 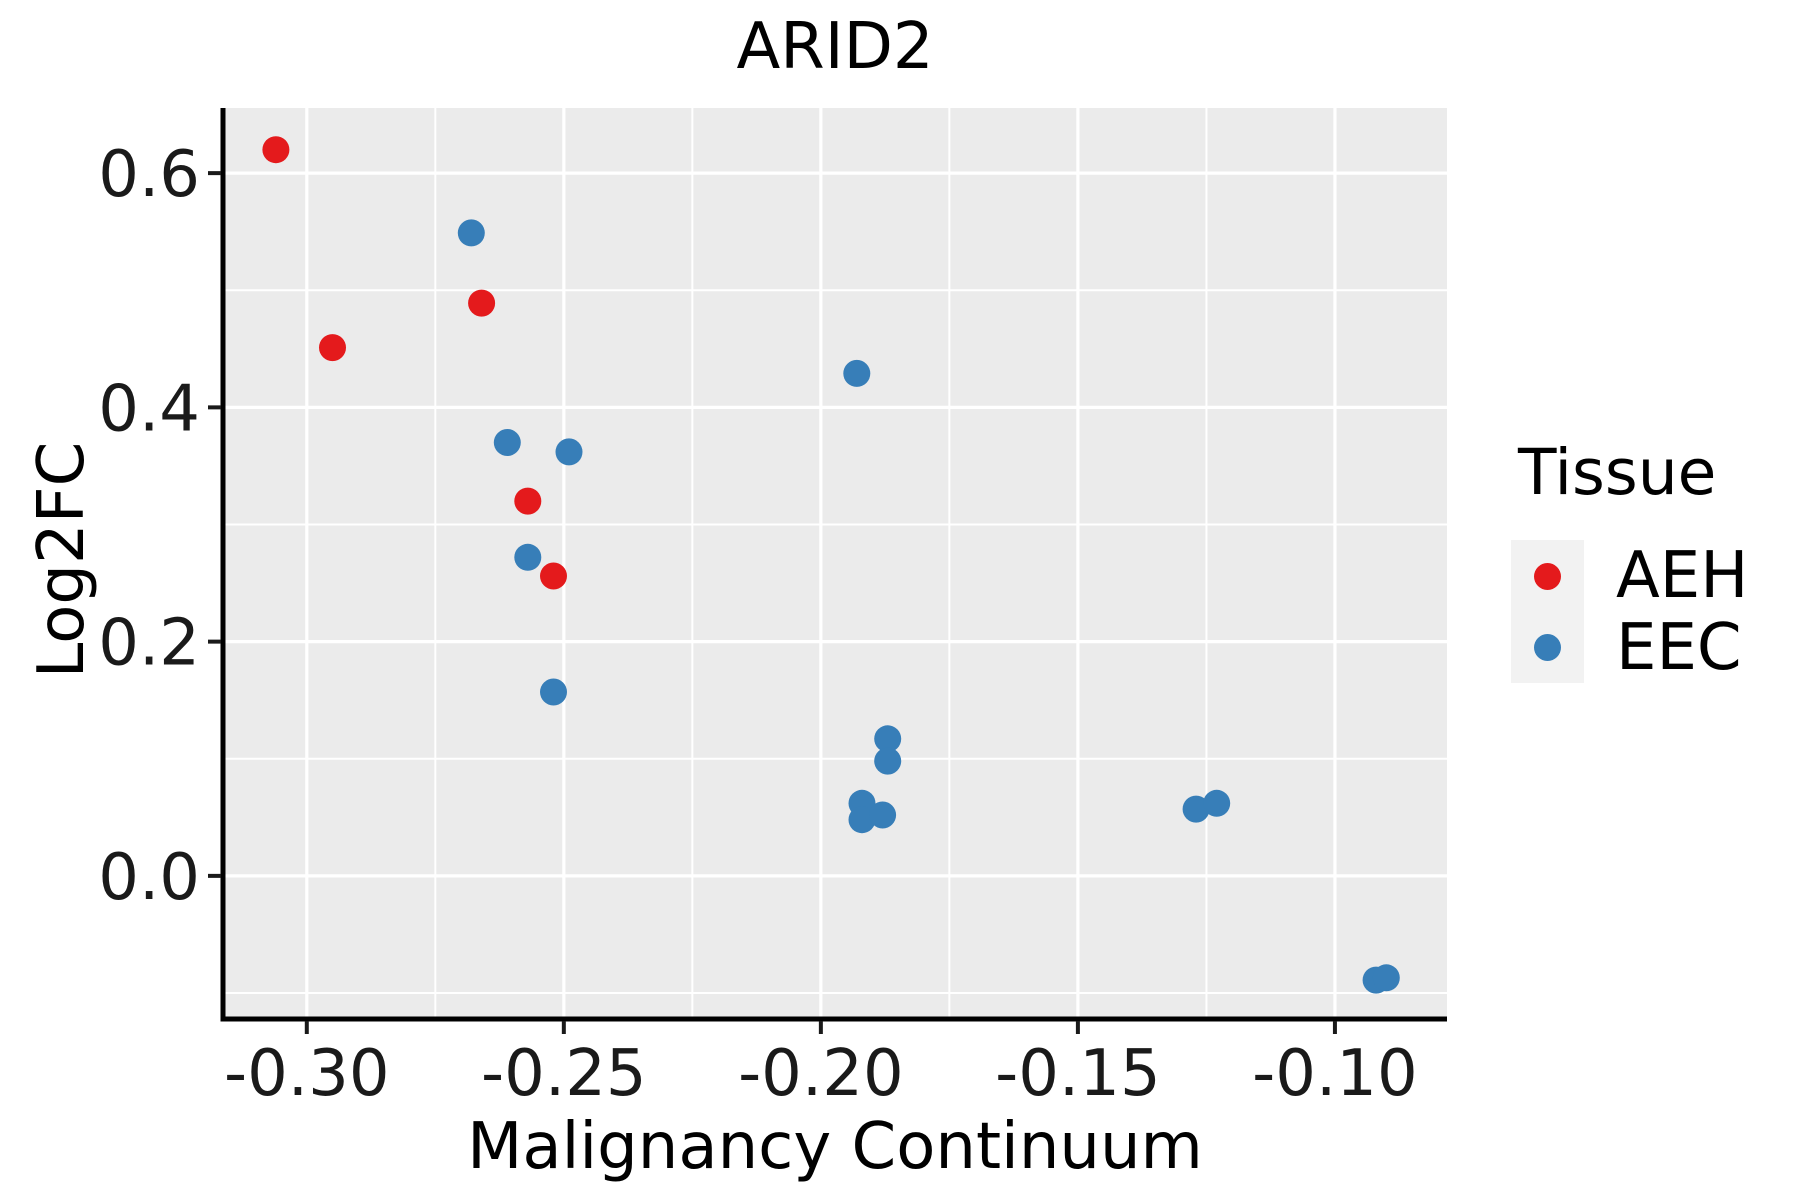 What do you see at coordinates (821, 1074) in the screenshot?
I see `x-tick-label: -0.20` at bounding box center [821, 1074].